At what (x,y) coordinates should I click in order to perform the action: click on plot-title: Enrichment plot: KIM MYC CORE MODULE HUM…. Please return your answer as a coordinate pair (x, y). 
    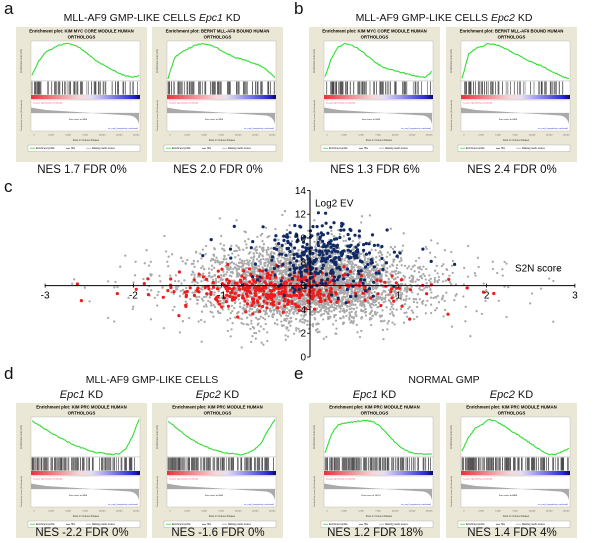
    Looking at the image, I should click on (81, 31).